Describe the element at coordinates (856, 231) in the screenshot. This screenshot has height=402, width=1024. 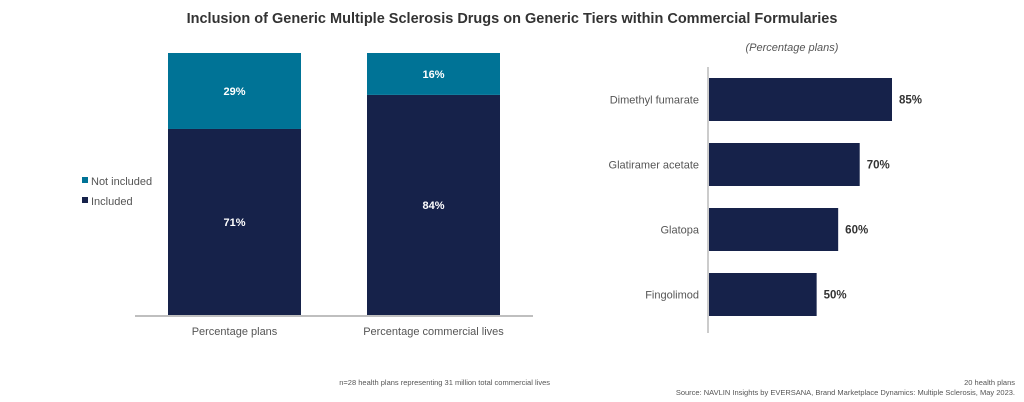
I see `data-label: 60%` at that location.